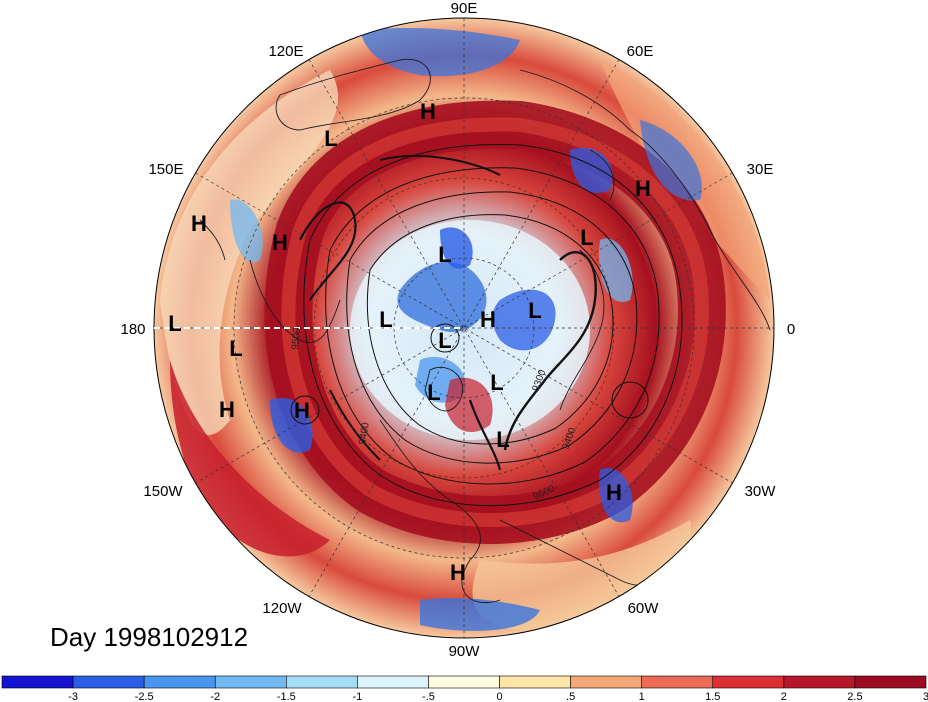 The image size is (928, 702). I want to click on colorbar-tick-label: 2, so click(784, 696).